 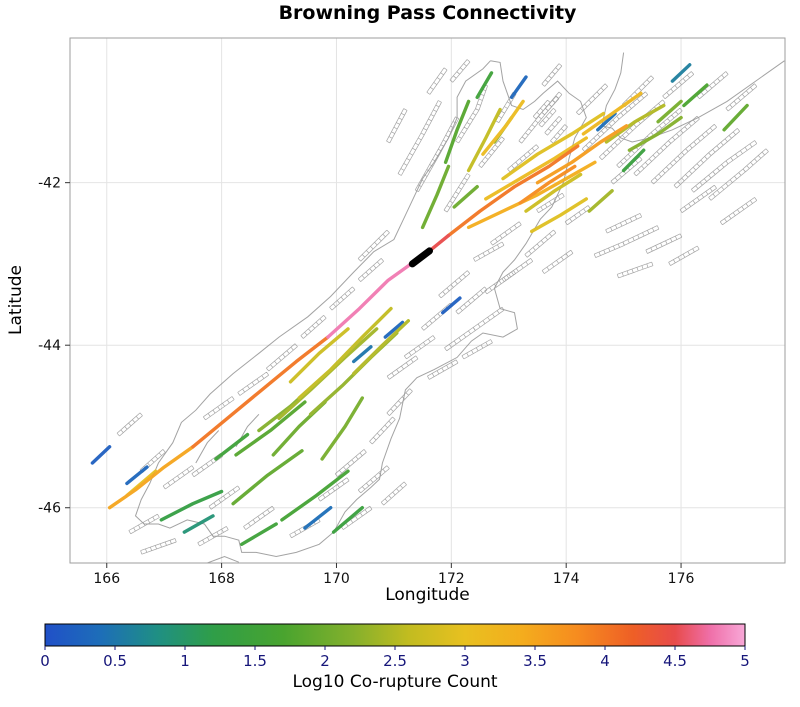 I want to click on y-tick-label: -42, so click(x=49, y=184).